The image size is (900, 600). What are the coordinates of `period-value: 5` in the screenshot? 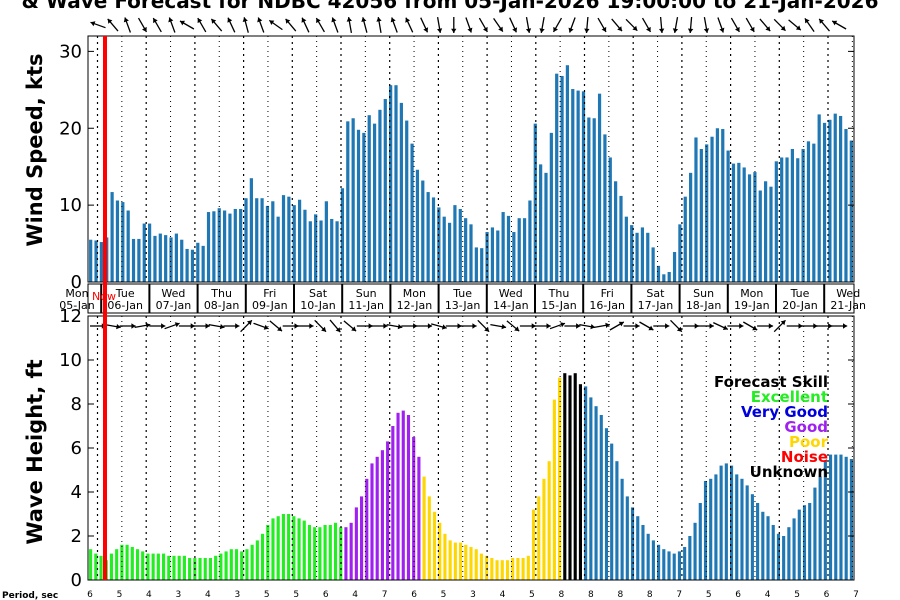 It's located at (267, 595).